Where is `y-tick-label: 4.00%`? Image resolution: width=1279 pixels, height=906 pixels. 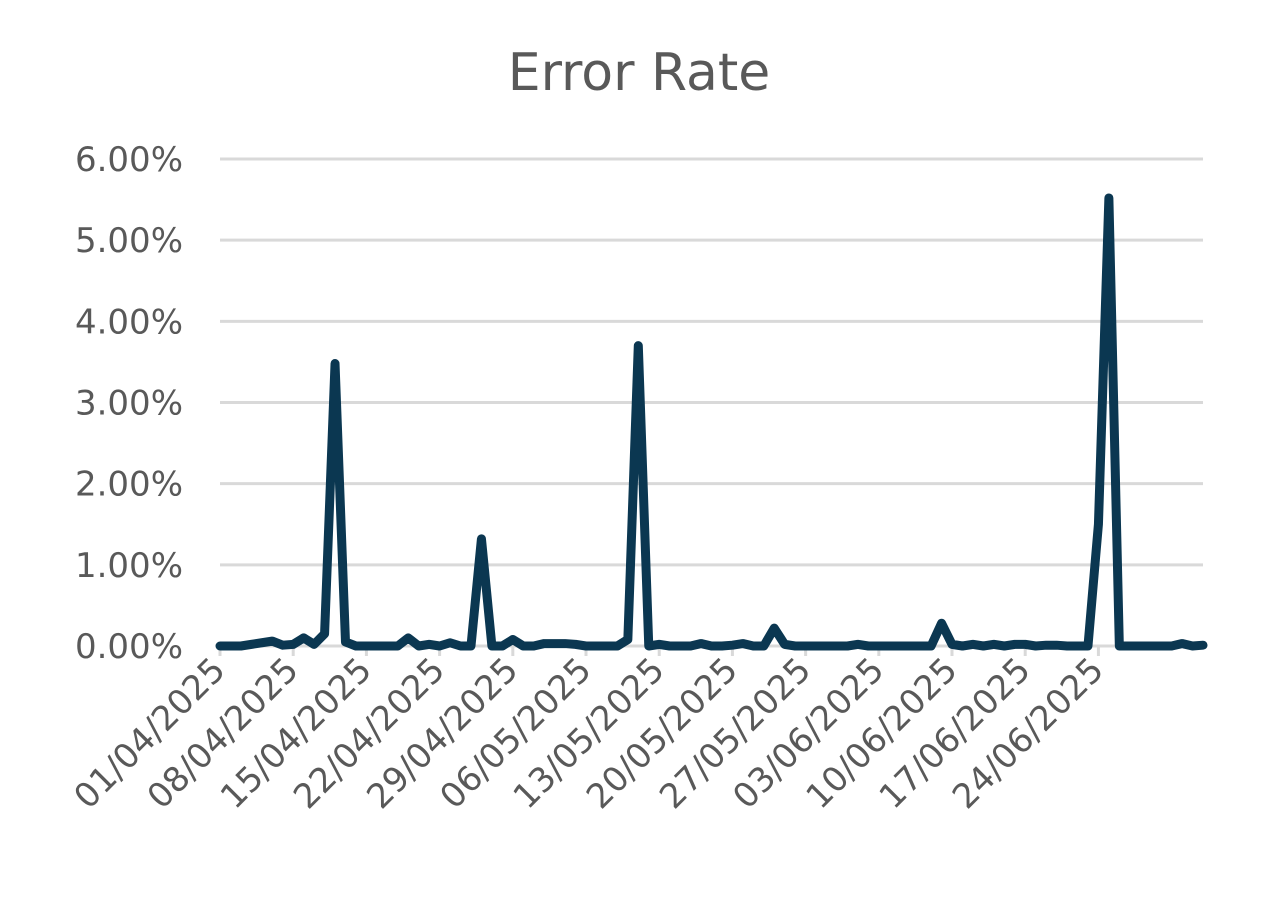
y-tick-label: 4.00% is located at coordinates (129, 322).